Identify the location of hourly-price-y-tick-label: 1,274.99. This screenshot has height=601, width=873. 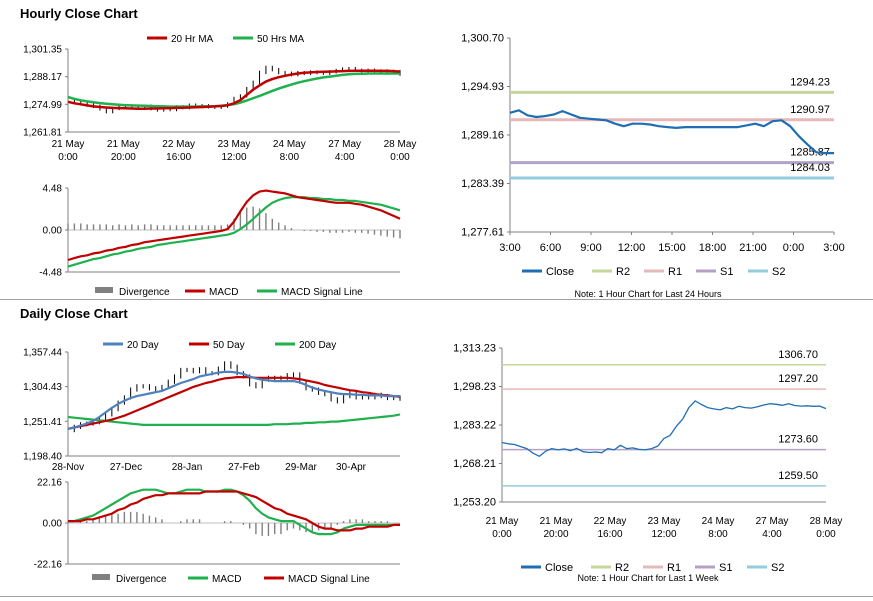
(42, 105).